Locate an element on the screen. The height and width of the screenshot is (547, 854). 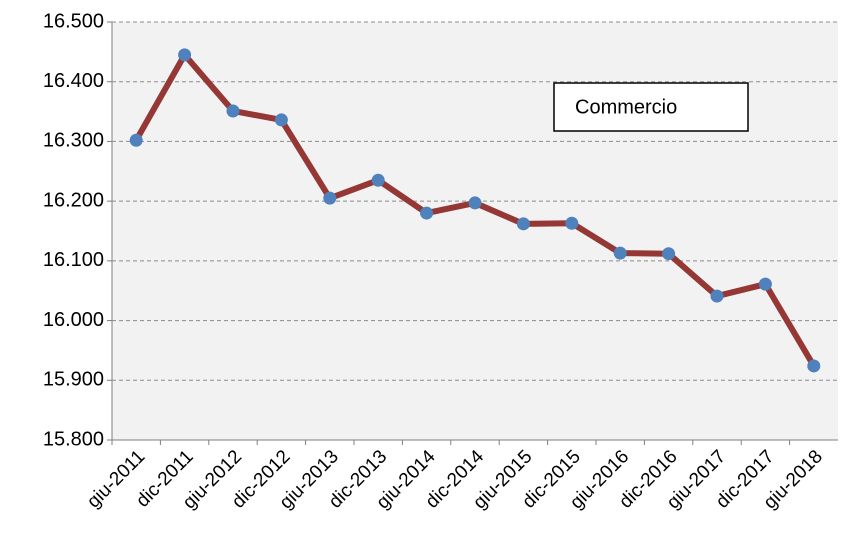
y-tick-label: 16.200 is located at coordinates (73, 200).